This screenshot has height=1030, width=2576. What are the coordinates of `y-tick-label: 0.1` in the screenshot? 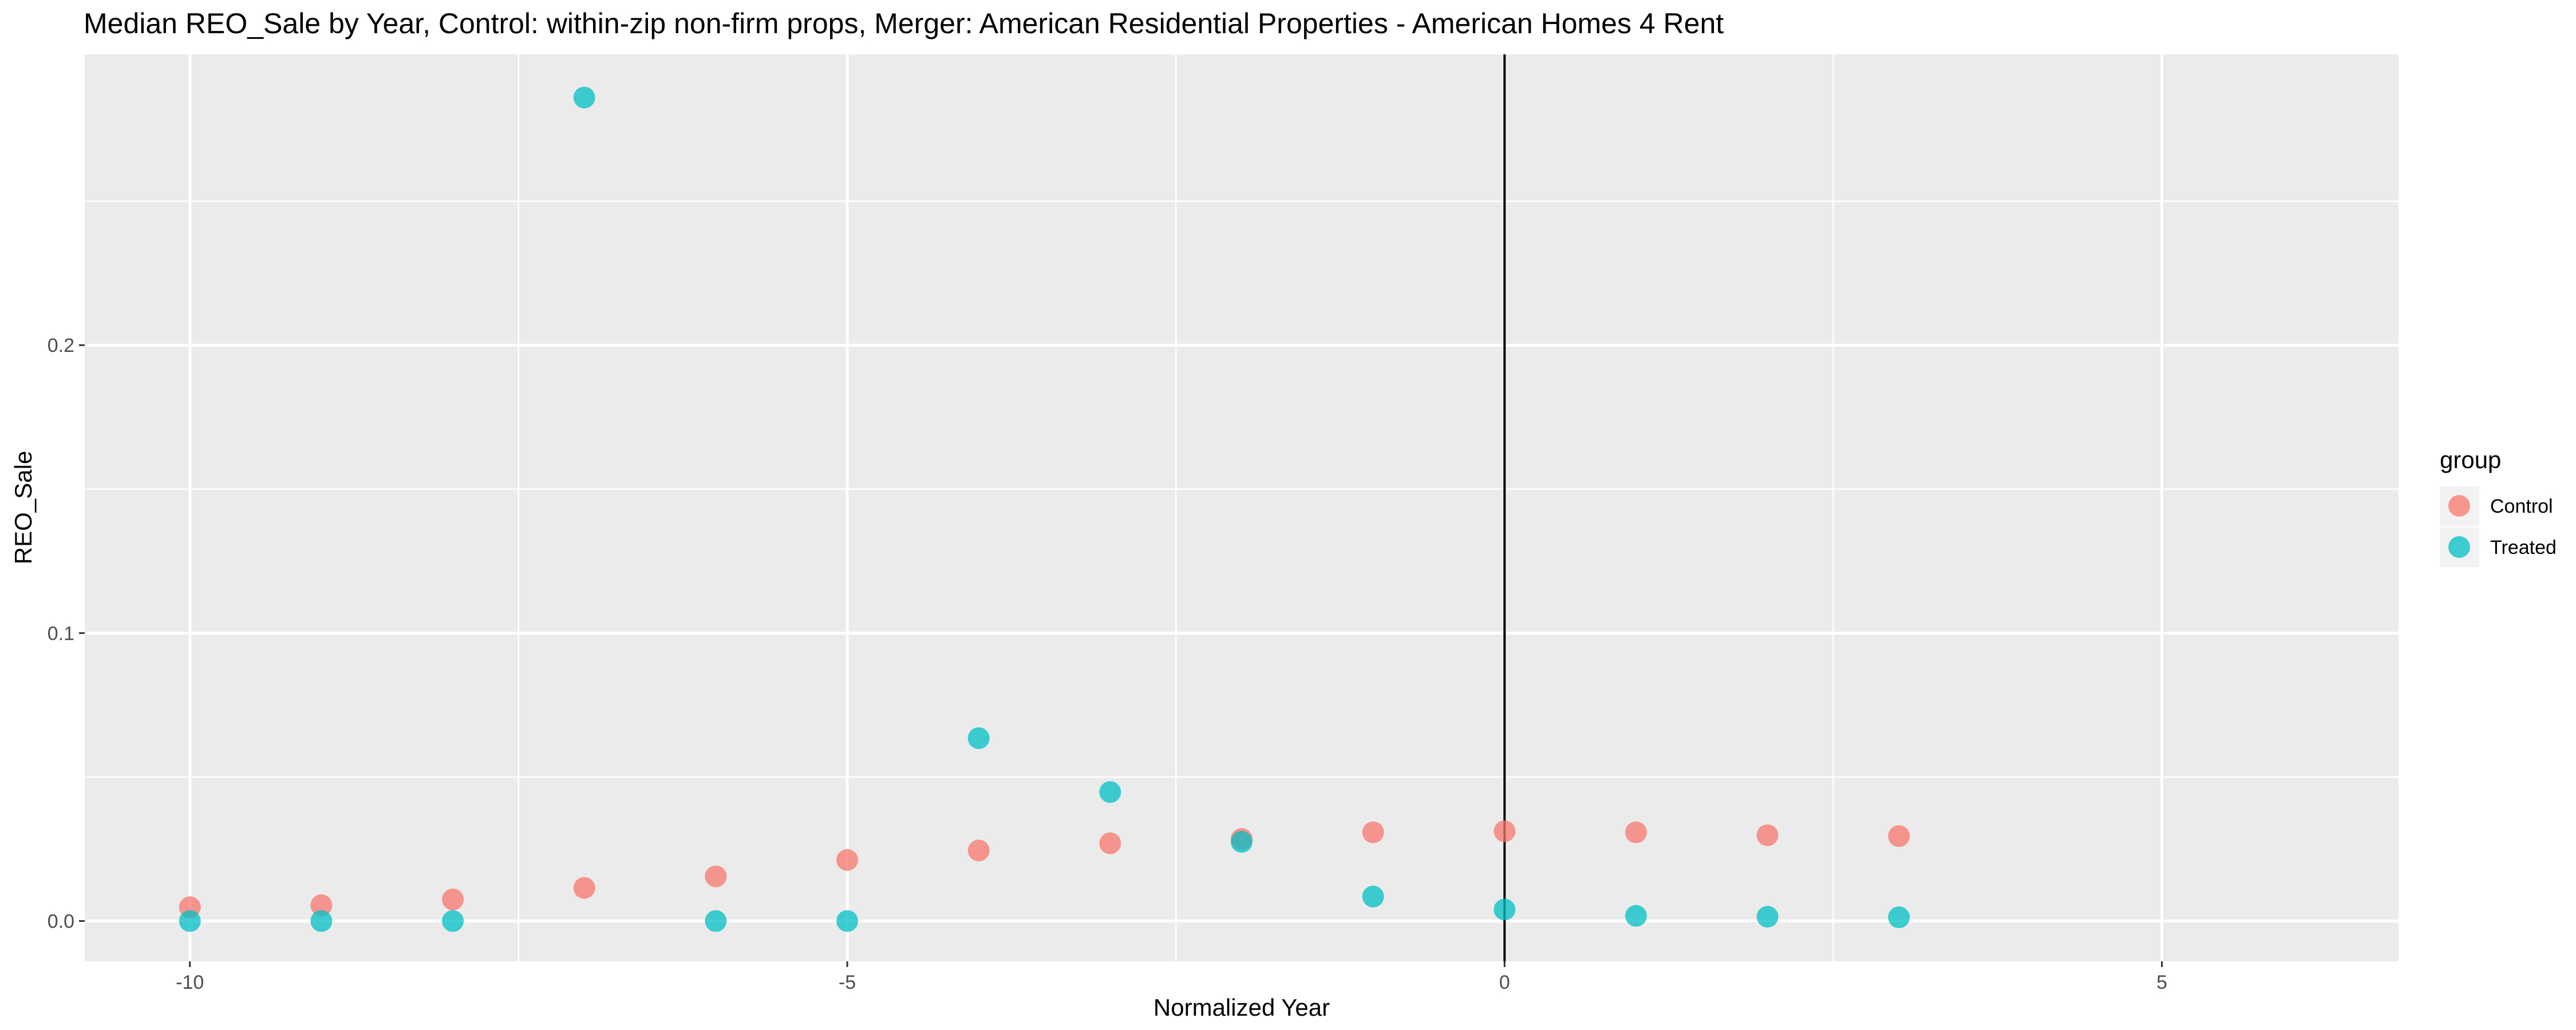 It's located at (61, 633).